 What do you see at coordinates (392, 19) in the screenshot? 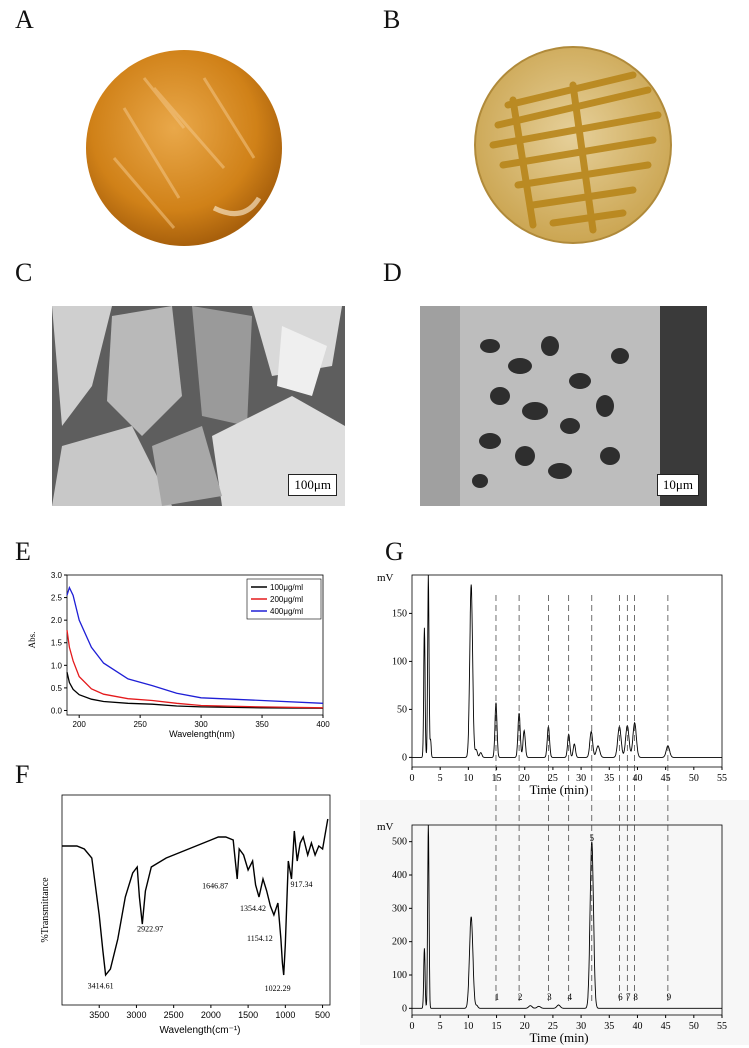
I see `panel-label-b: B` at bounding box center [392, 19].